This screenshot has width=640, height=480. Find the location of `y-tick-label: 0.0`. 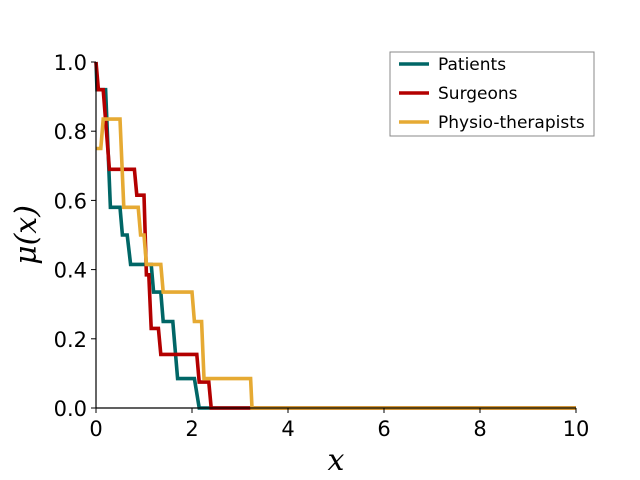

y-tick-label: 0.0 is located at coordinates (70, 409).